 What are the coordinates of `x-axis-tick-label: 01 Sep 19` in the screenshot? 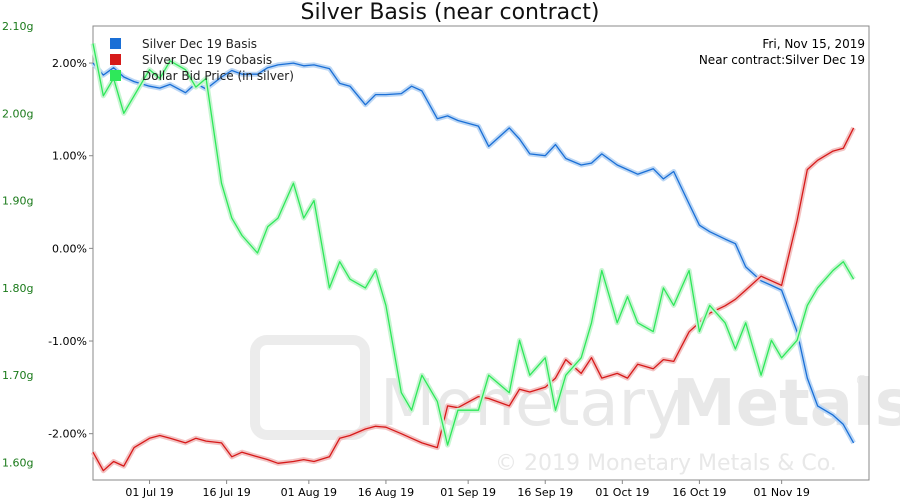 It's located at (468, 492).